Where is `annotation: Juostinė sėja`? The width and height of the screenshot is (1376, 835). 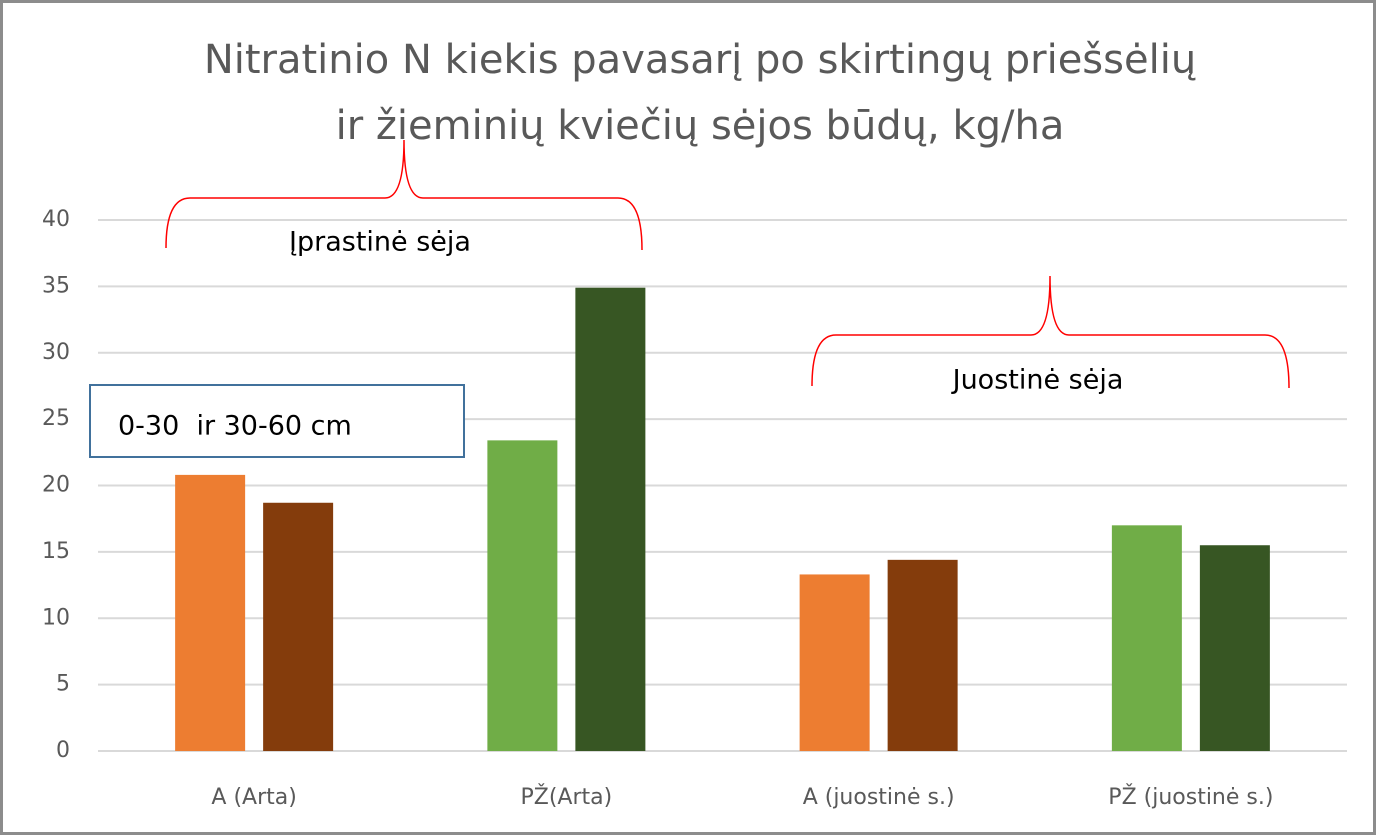 annotation: Juostinė sėja is located at coordinates (1037, 380).